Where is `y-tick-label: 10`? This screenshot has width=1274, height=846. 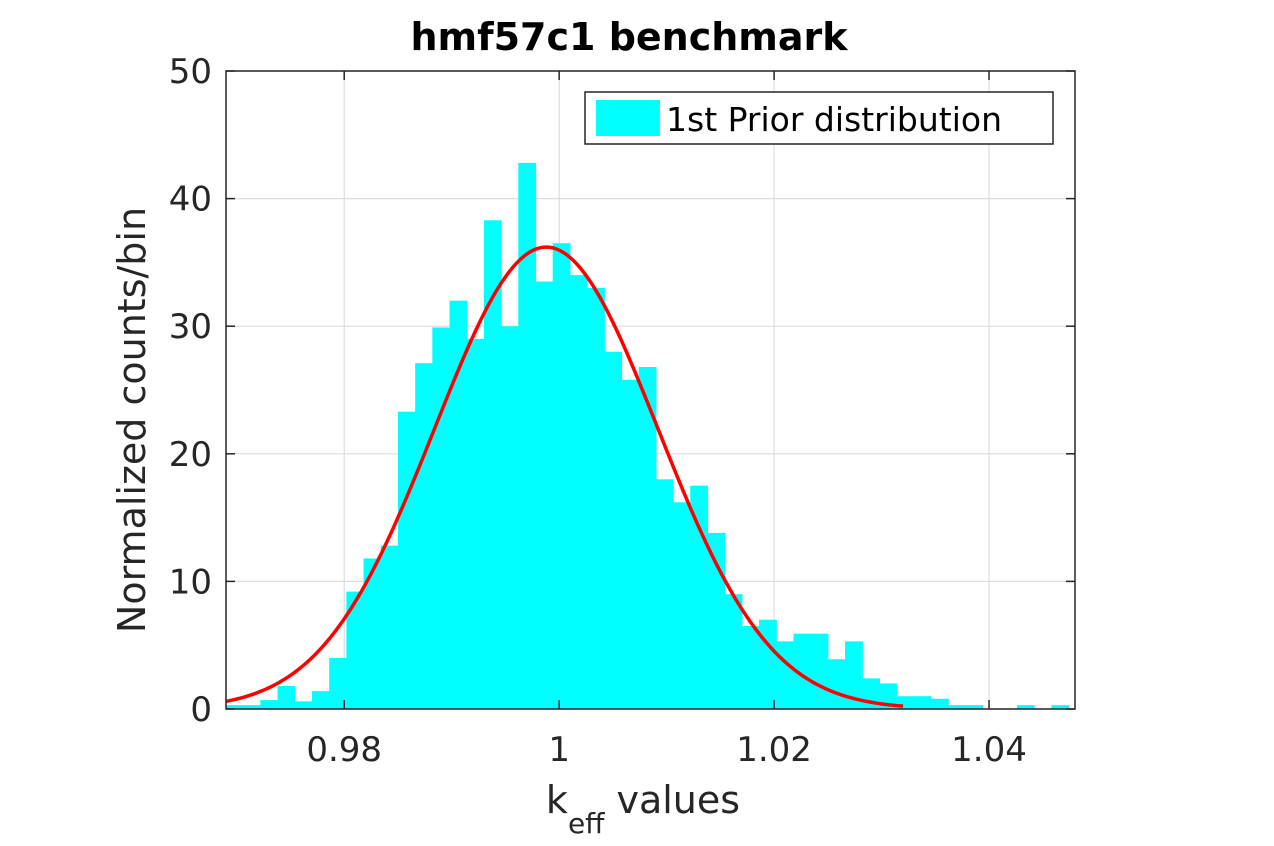
y-tick-label: 10 is located at coordinates (190, 582).